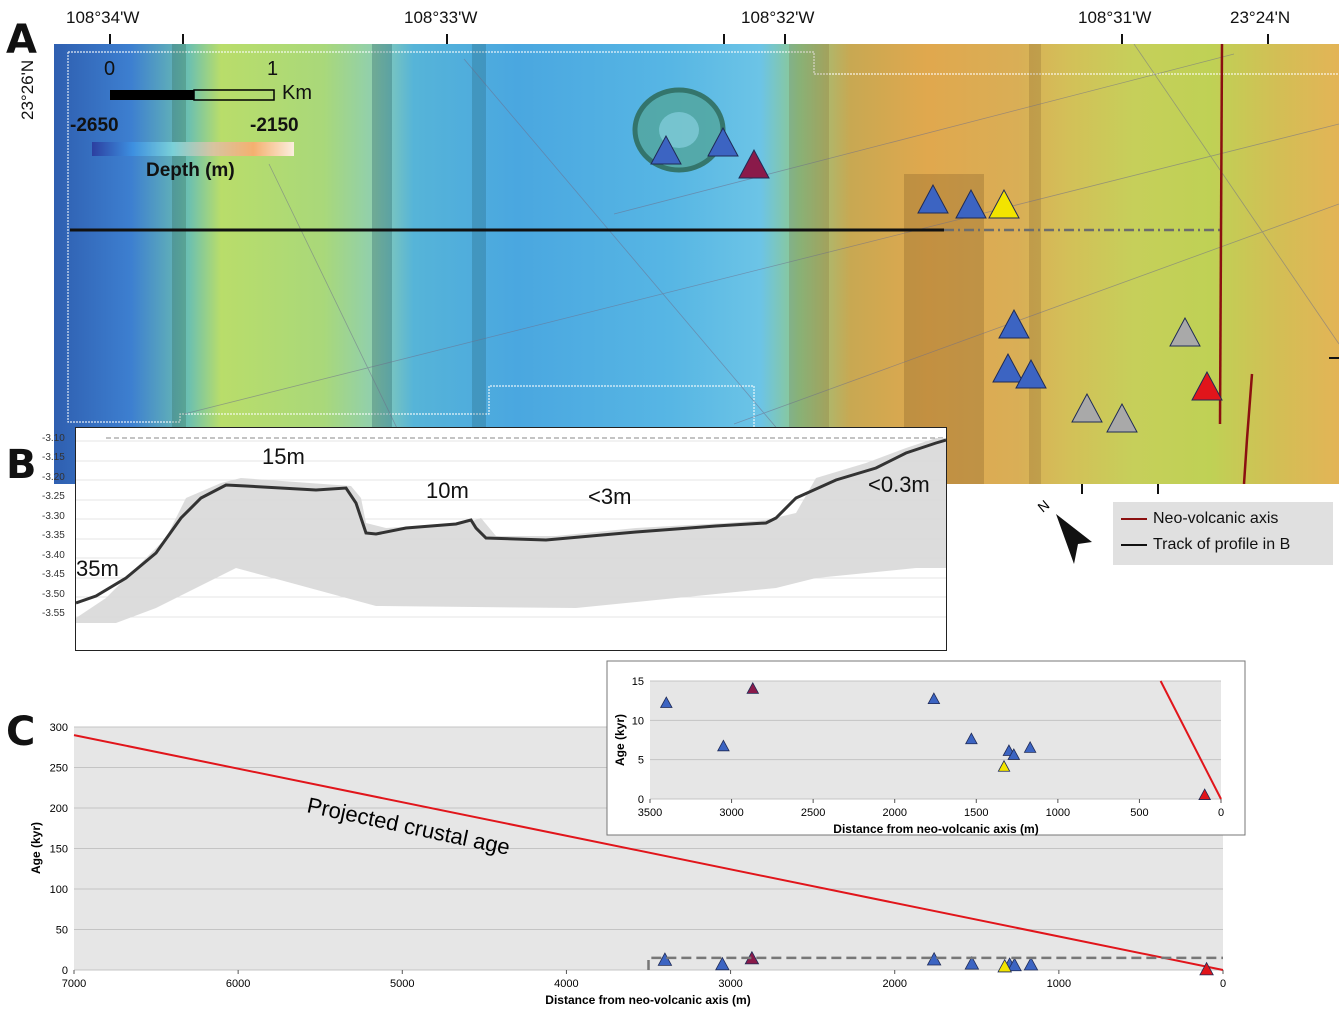 The height and width of the screenshot is (1010, 1339). I want to click on profile-tick: -3.20, so click(53, 477).